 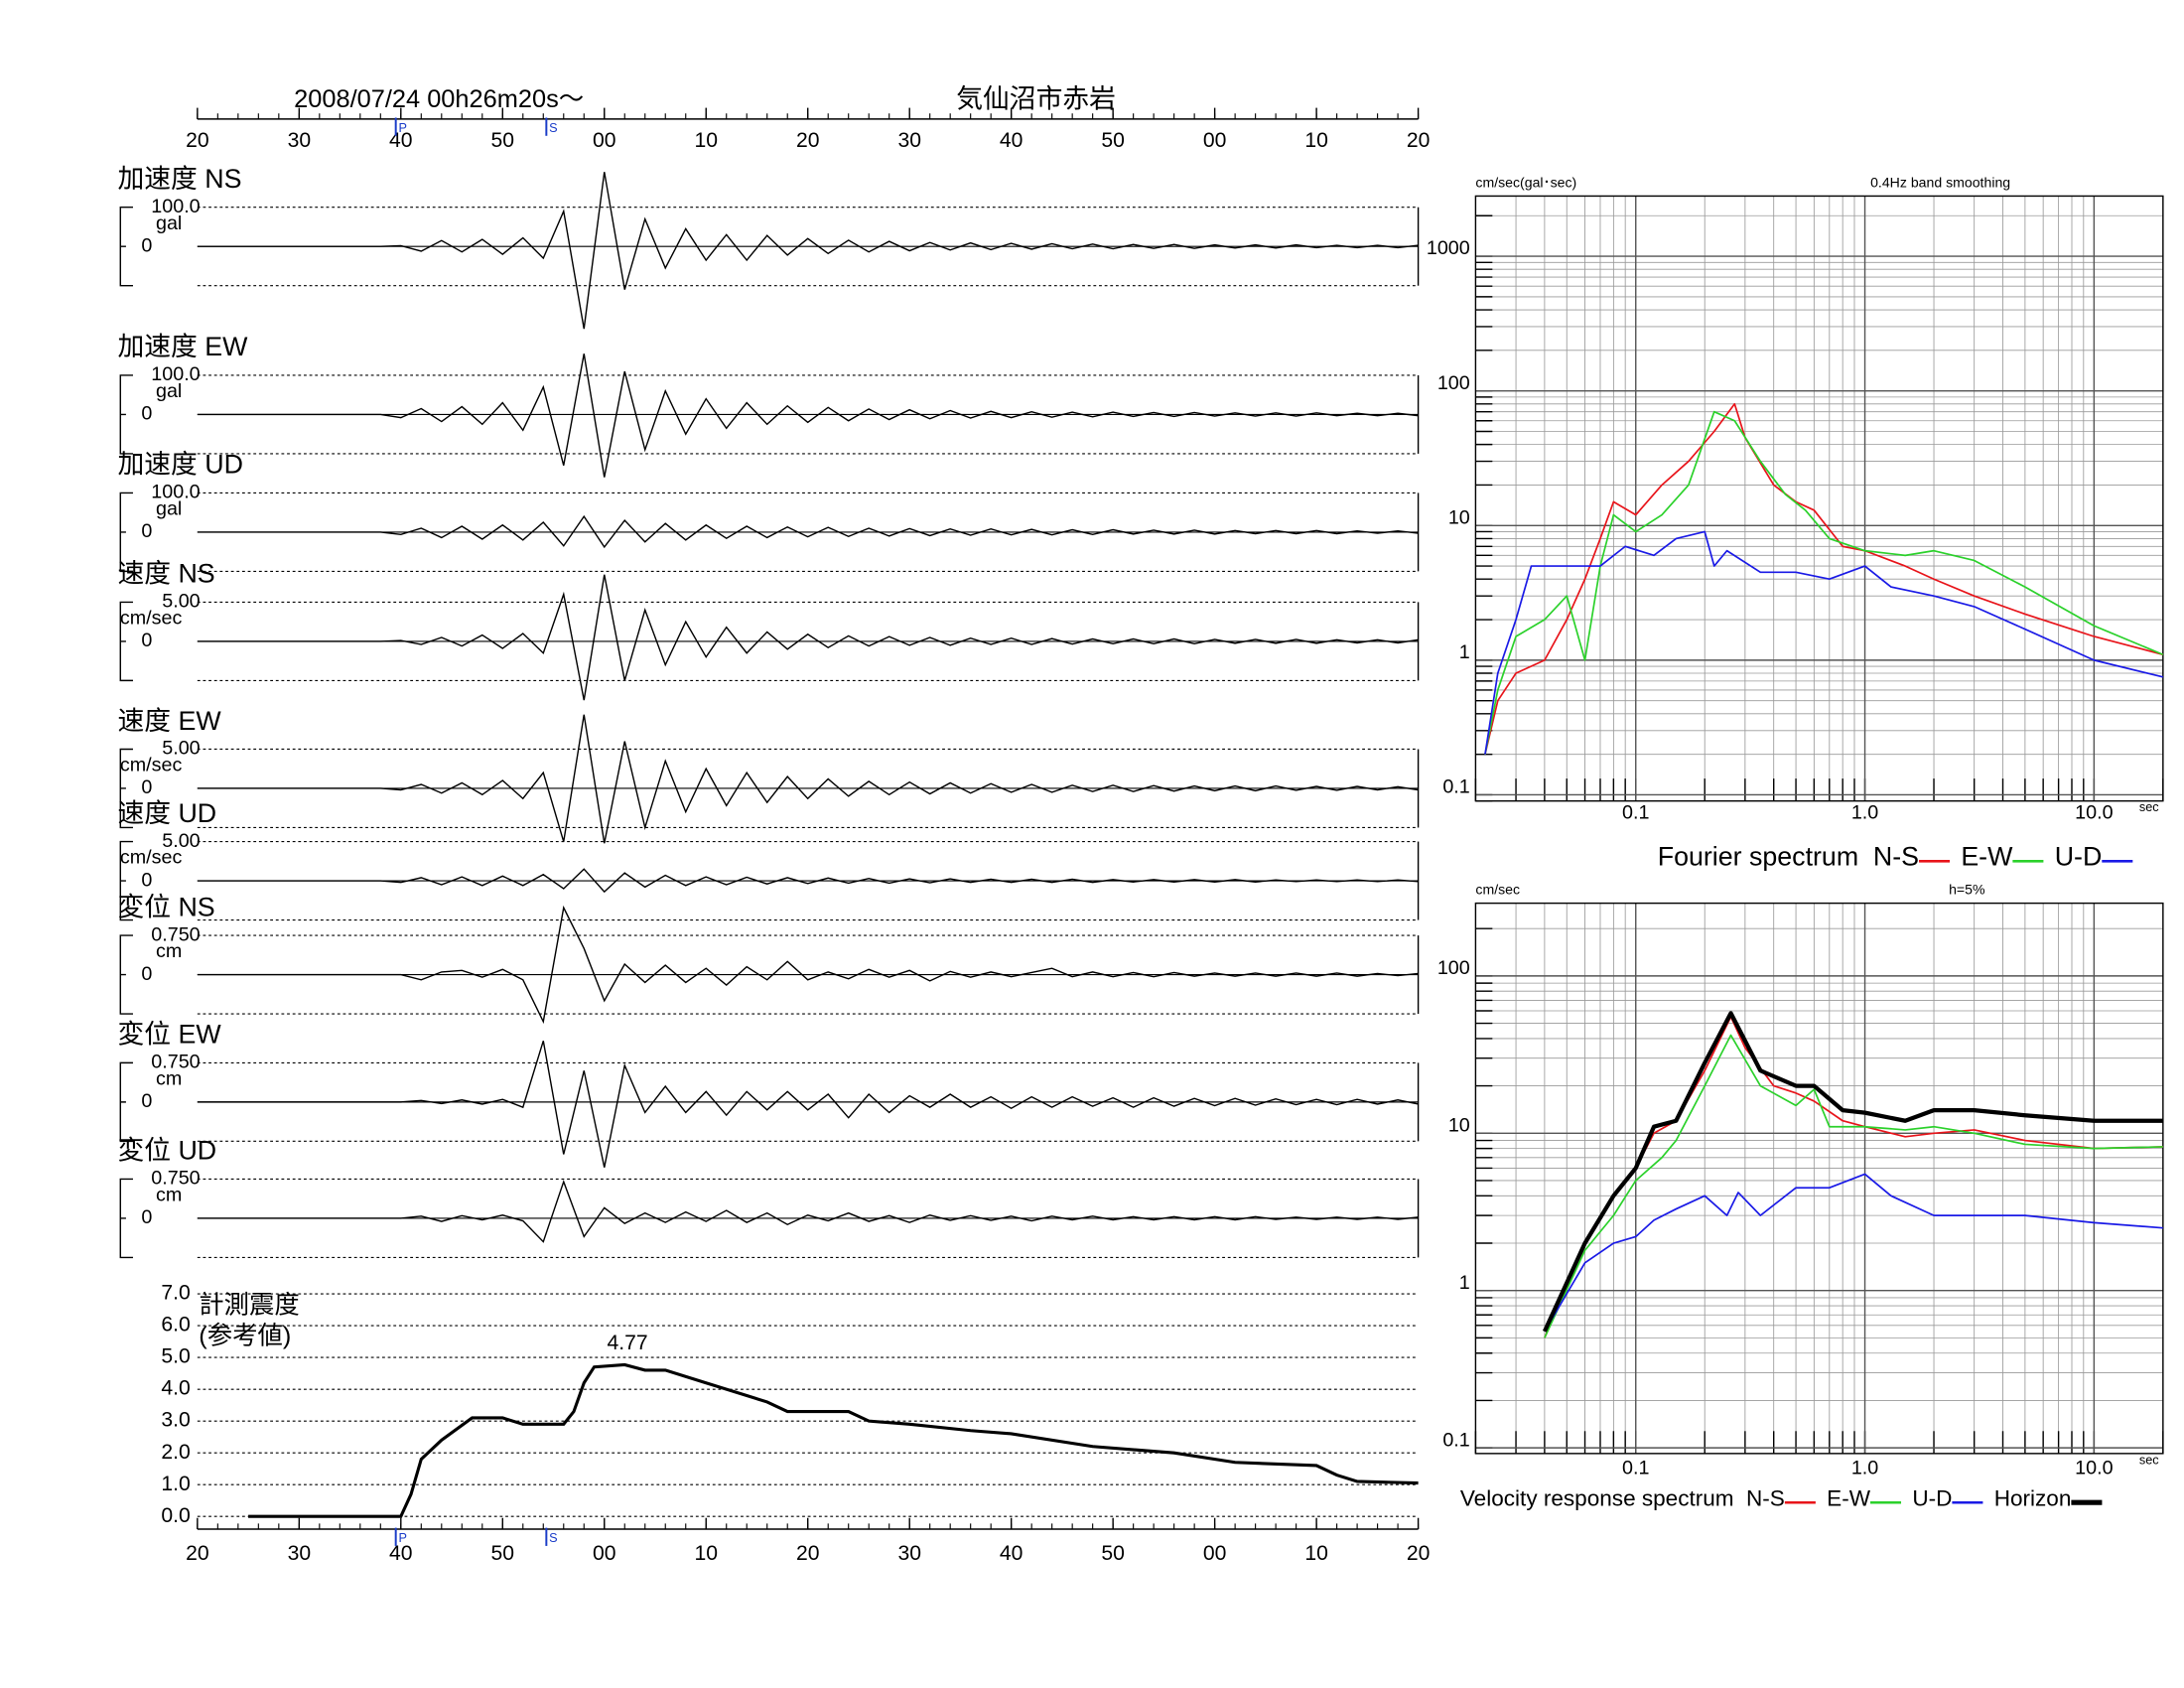 I want to click on trace-title: 変位 UD, so click(x=166, y=1151).